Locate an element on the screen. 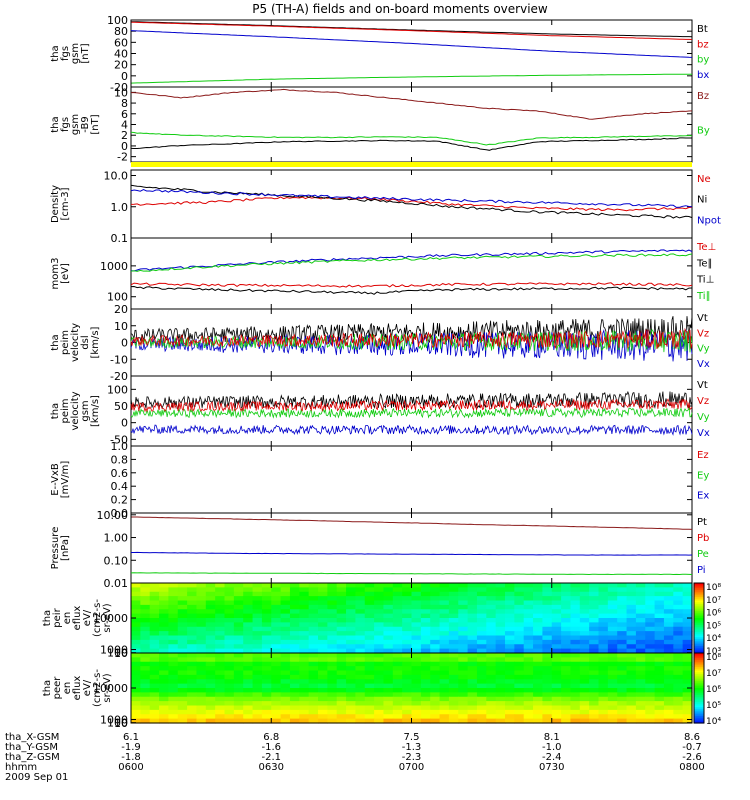 This screenshot has width=750, height=800. colorbar-label: 10⁵ is located at coordinates (713, 706).